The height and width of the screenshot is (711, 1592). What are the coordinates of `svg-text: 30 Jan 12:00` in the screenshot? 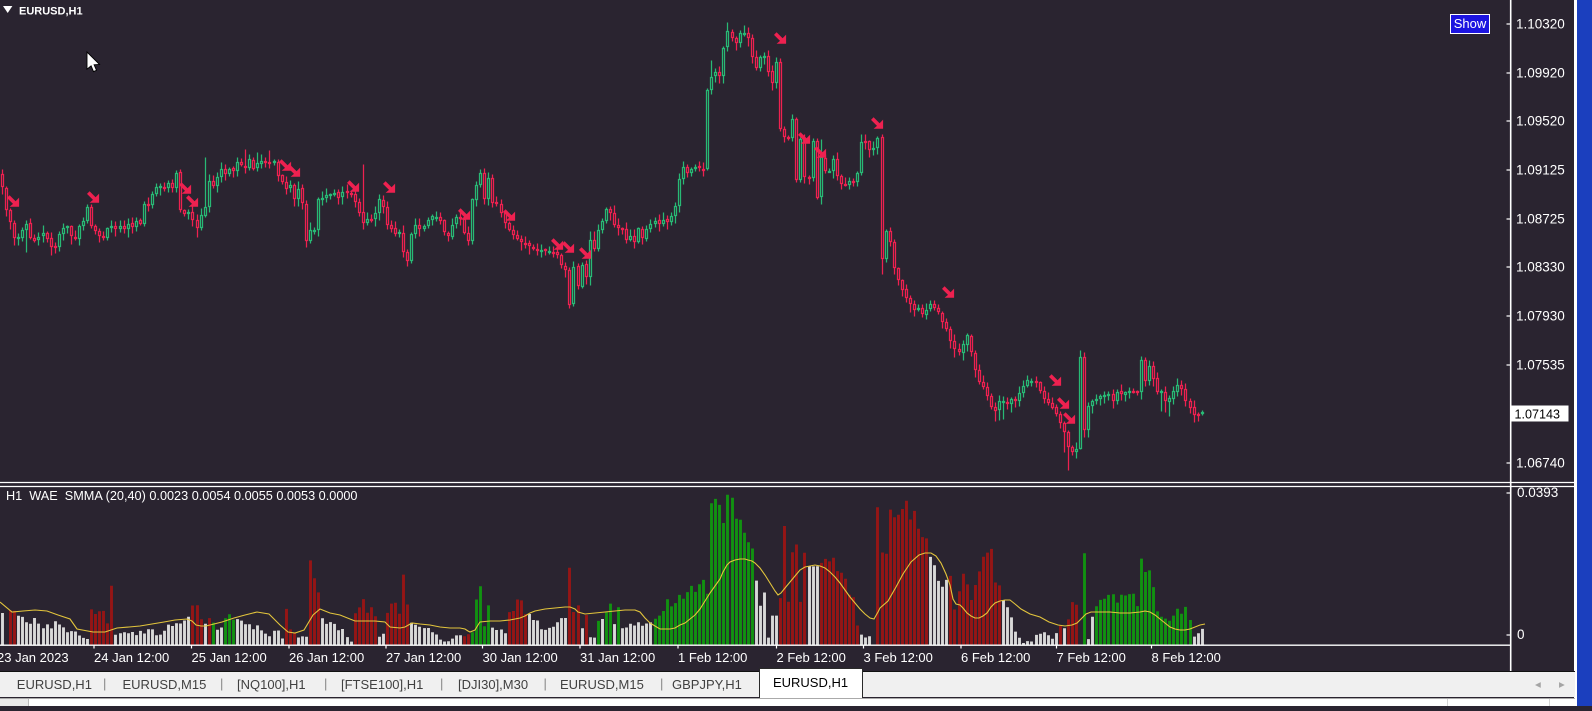 It's located at (520, 657).